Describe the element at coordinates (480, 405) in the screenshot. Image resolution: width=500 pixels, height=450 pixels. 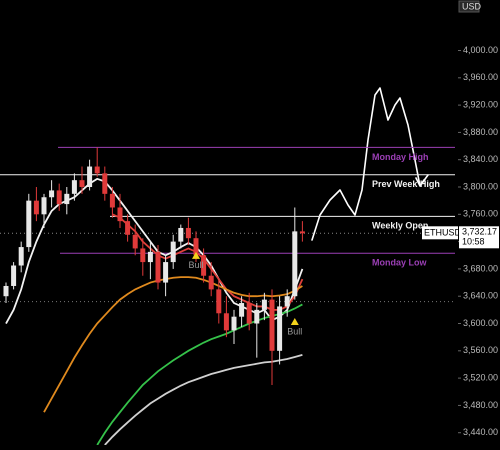
I see `y-tick-label: 3,480.00` at that location.